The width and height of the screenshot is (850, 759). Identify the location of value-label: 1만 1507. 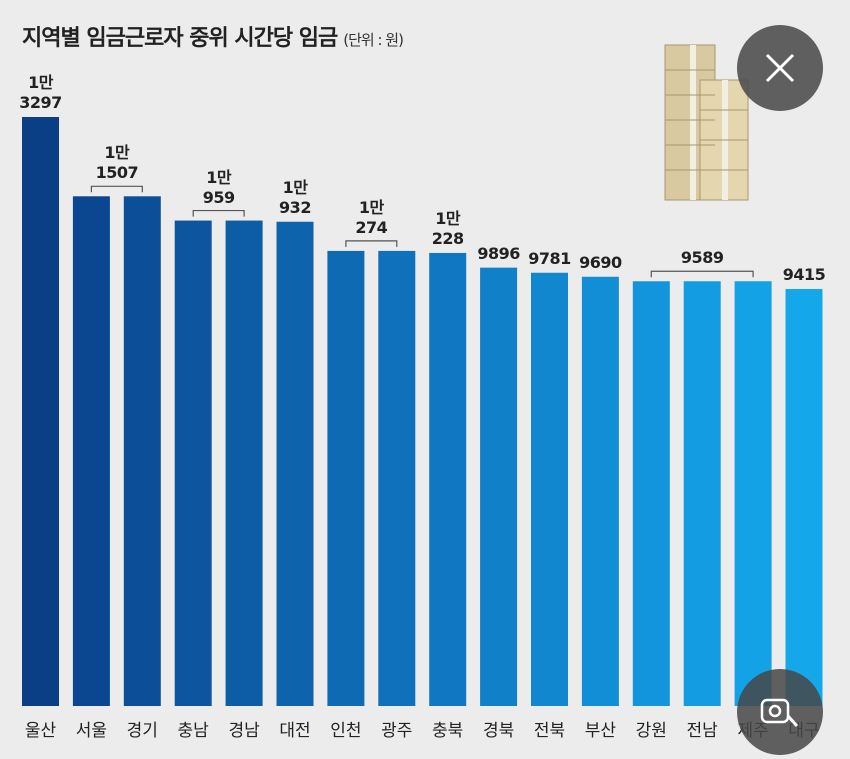
(117, 163).